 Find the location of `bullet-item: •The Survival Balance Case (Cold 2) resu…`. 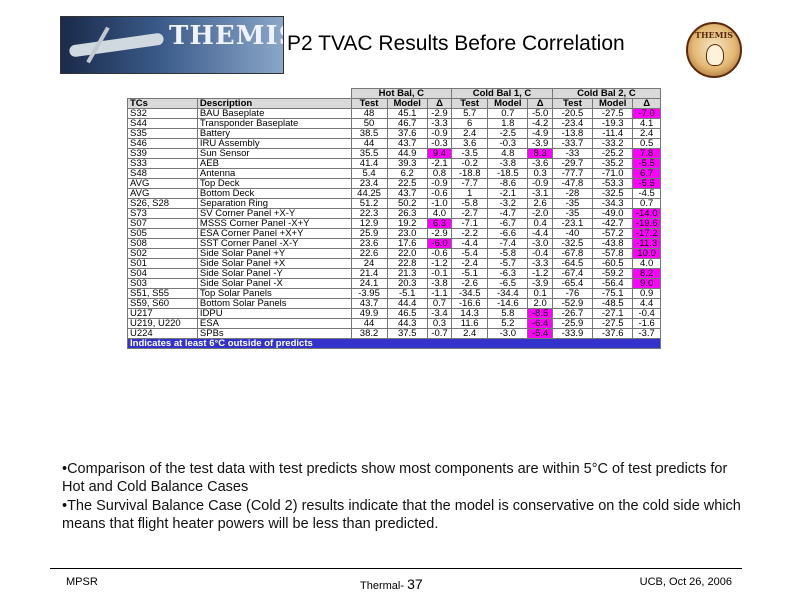

bullet-item: •The Survival Balance Case (Cold 2) resu… is located at coordinates (401, 515).